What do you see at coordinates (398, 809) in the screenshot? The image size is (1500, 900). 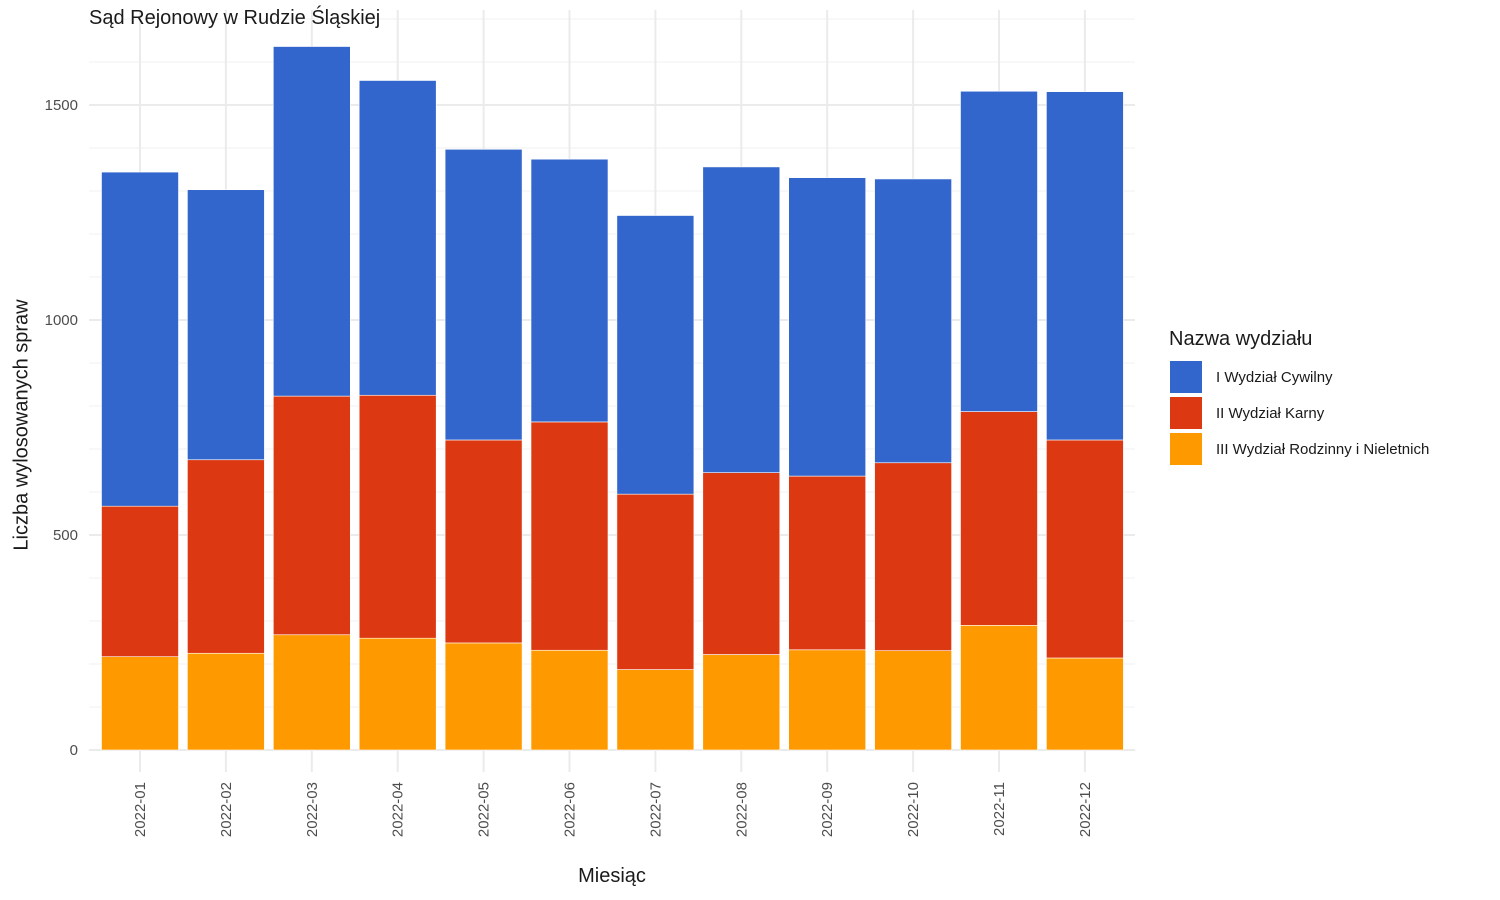 I see `x-tick-label: 2022-04` at bounding box center [398, 809].